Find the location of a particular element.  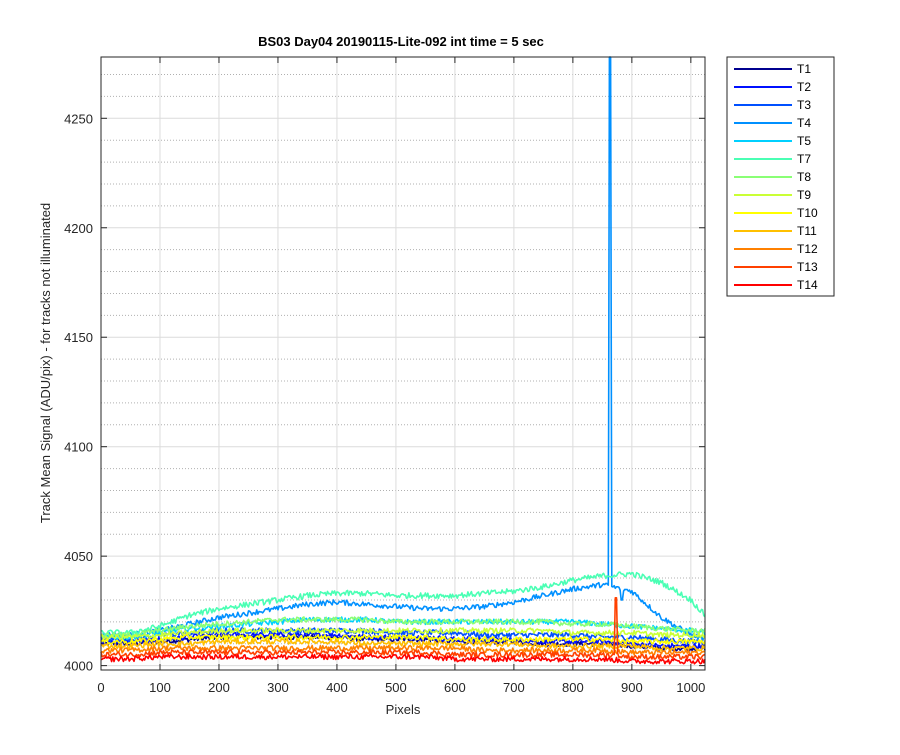

series-line-t9 is located at coordinates (403, 634).